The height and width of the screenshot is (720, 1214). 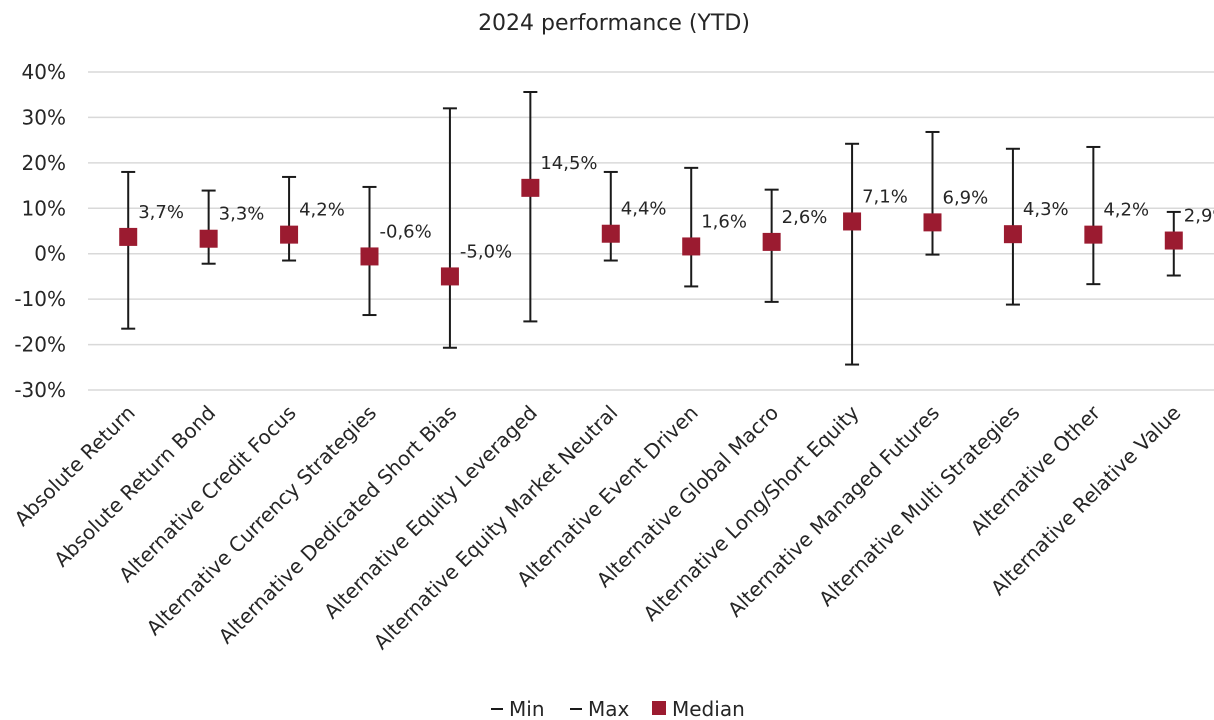 What do you see at coordinates (44, 163) in the screenshot?
I see `y-tick-label: 20%` at bounding box center [44, 163].